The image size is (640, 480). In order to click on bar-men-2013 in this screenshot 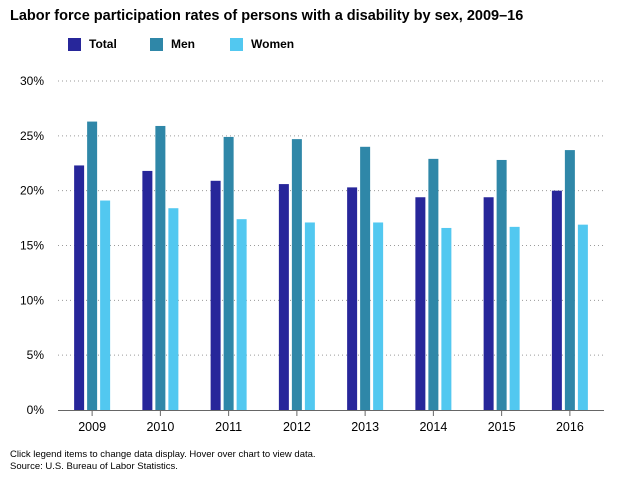, I will do `click(365, 278)`.